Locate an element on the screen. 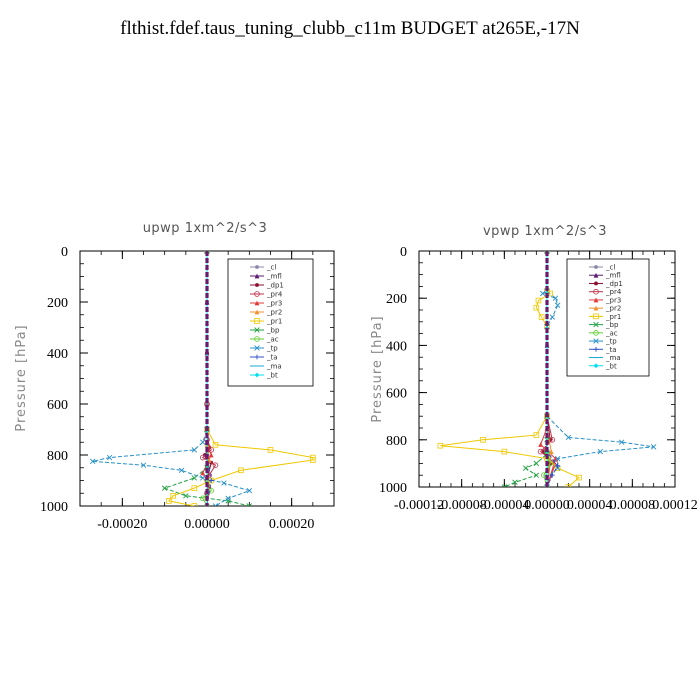 Image resolution: width=700 pixels, height=700 pixels. series-tp is located at coordinates (171, 378).